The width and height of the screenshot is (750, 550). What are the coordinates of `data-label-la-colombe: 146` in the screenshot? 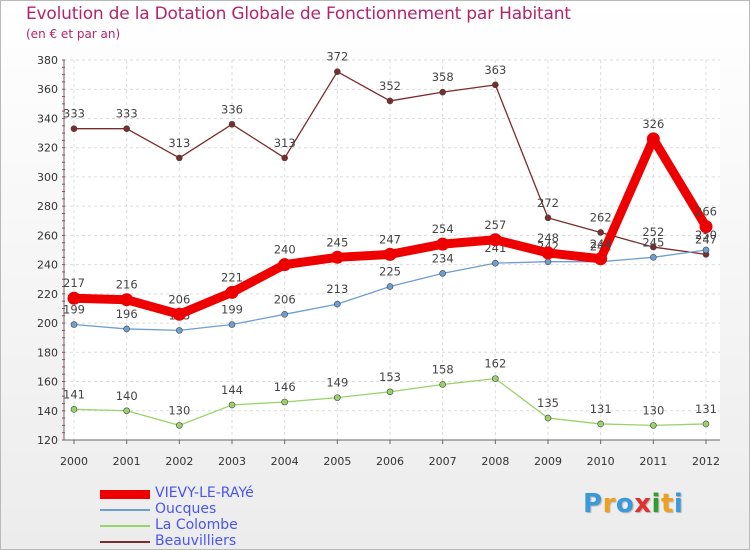 It's located at (285, 387).